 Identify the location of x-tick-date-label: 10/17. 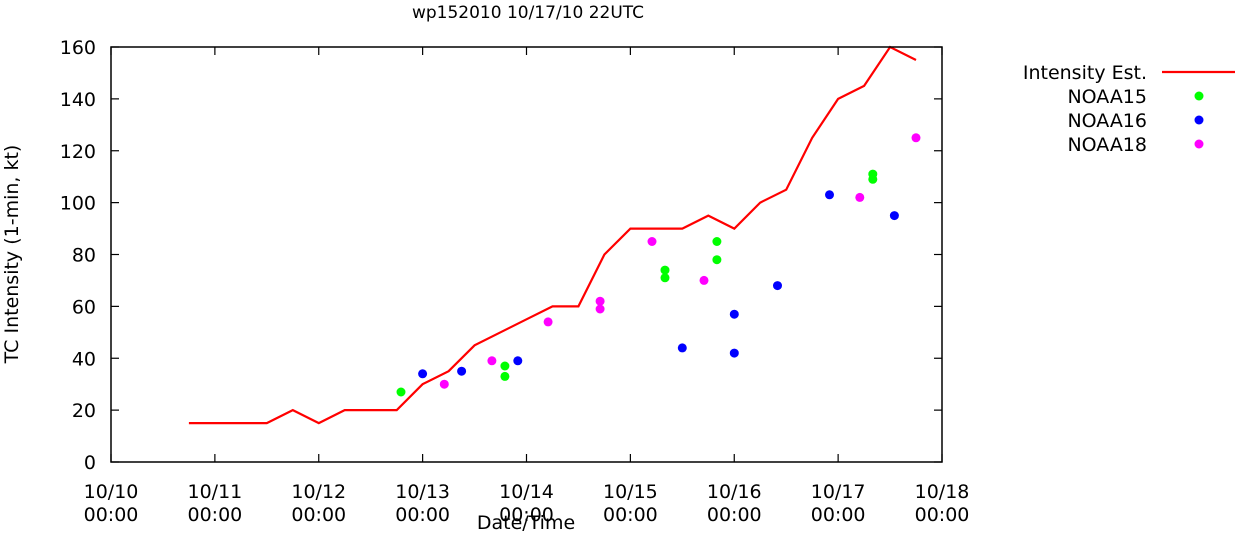
(838, 492).